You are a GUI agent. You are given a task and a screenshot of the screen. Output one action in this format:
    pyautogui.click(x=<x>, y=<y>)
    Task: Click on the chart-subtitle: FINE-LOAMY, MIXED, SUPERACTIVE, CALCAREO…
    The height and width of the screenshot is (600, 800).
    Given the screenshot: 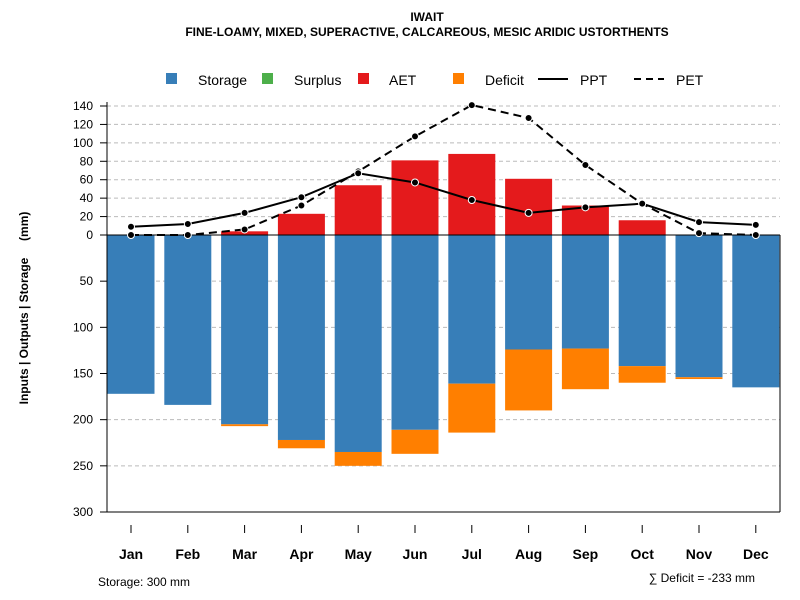 What is the action you would take?
    pyautogui.click(x=426, y=32)
    